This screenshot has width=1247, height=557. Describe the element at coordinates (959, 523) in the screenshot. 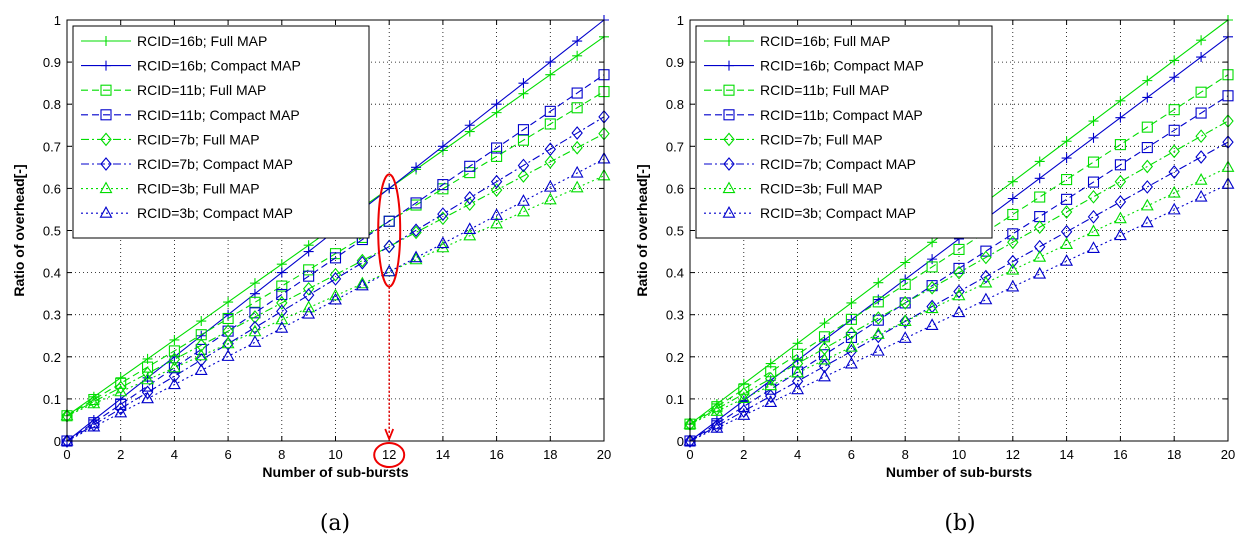

I see `figure-caption: (b)` at that location.